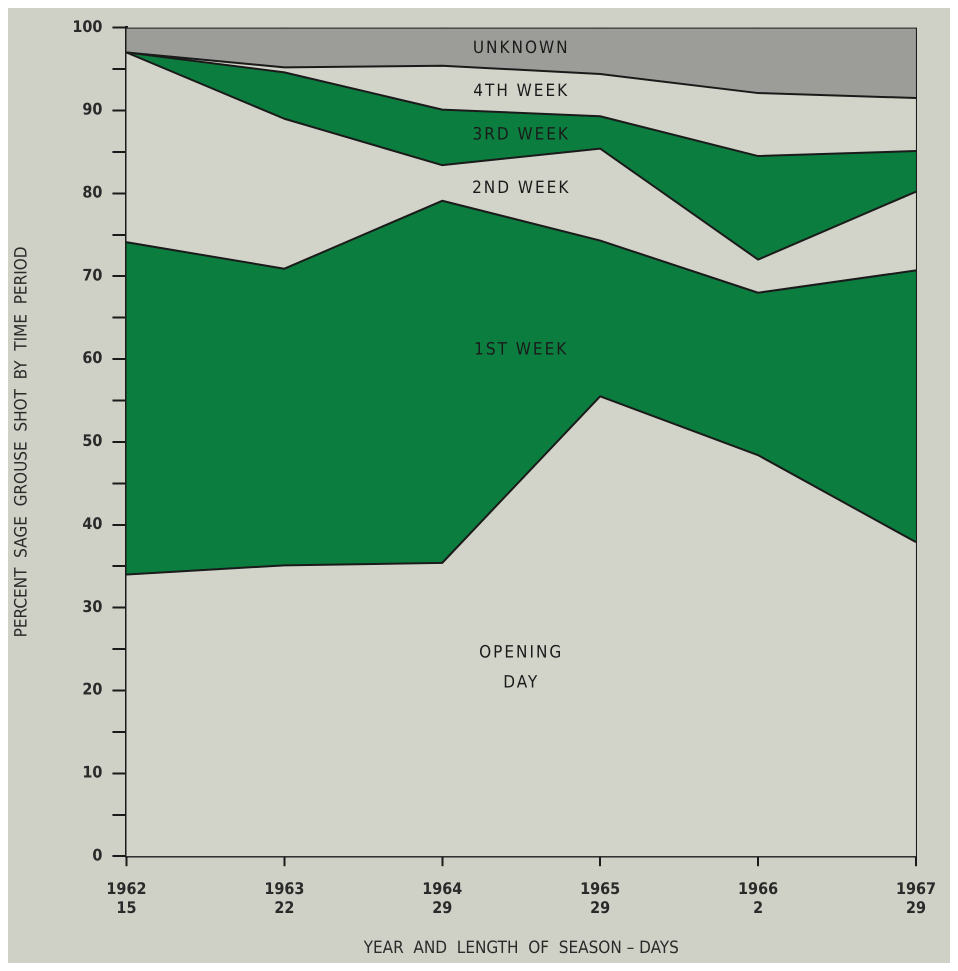 This screenshot has height=971, width=958. Describe the element at coordinates (521, 667) in the screenshot. I see `series-label: OPENING DAY` at that location.